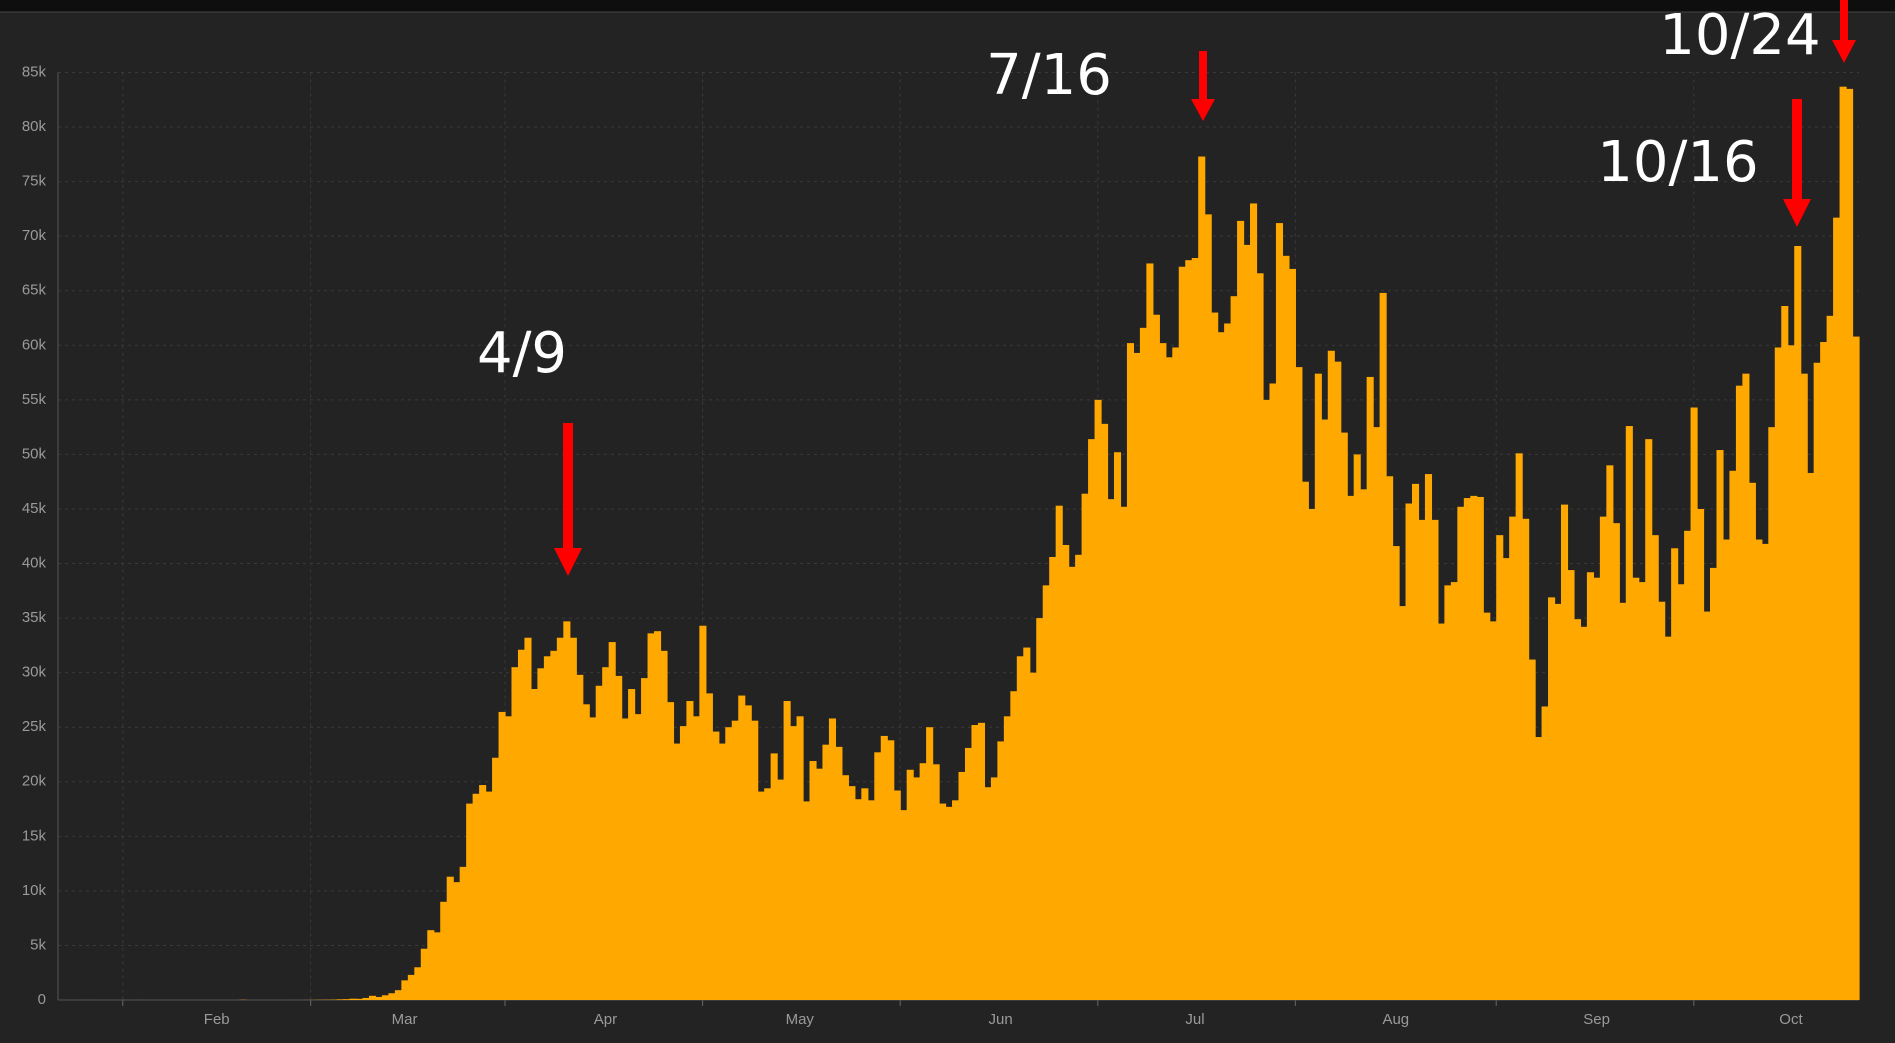 Image resolution: width=1895 pixels, height=1043 pixels. I want to click on y-tick-label: 45k, so click(34, 508).